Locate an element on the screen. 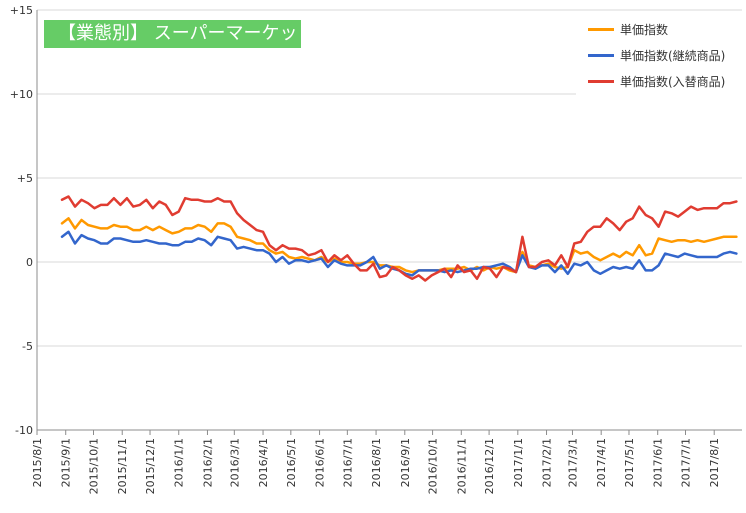 This screenshot has width=746, height=513. x-tick-label: 2015/10/1 is located at coordinates (94, 466).